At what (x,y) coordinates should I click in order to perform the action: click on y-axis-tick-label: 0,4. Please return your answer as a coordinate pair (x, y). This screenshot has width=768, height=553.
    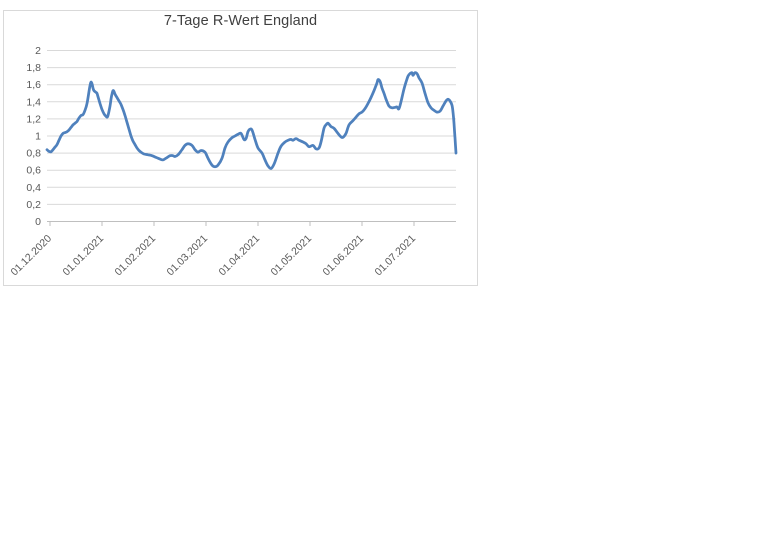
    Looking at the image, I should click on (33, 188).